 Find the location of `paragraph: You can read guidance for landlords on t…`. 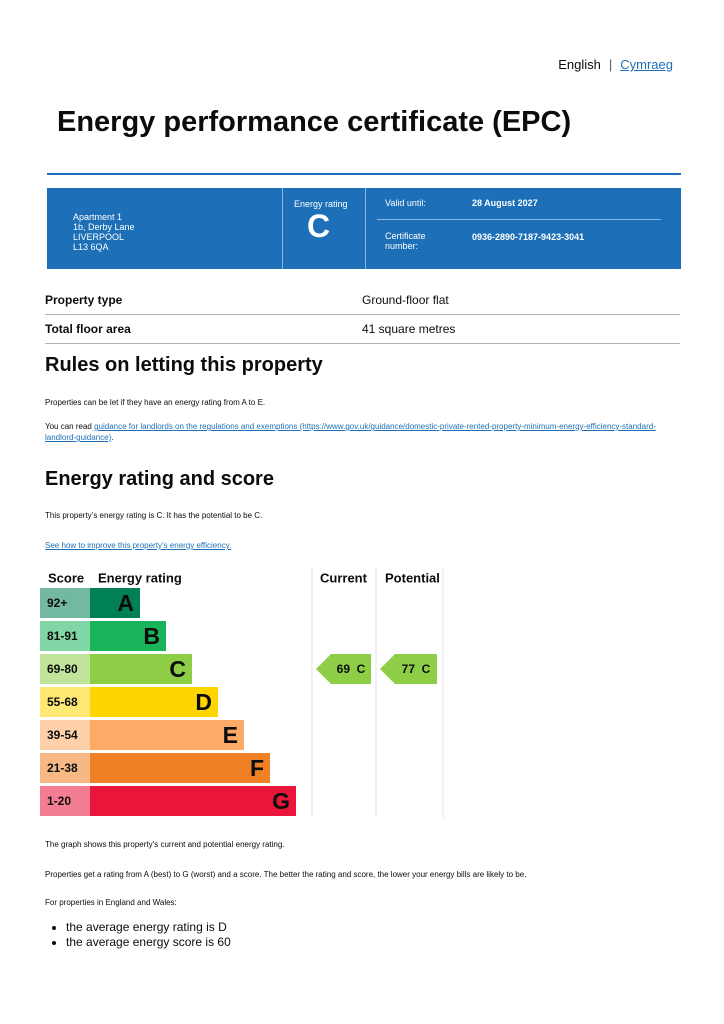

paragraph: You can read guidance for landlords on t… is located at coordinates (355, 432).